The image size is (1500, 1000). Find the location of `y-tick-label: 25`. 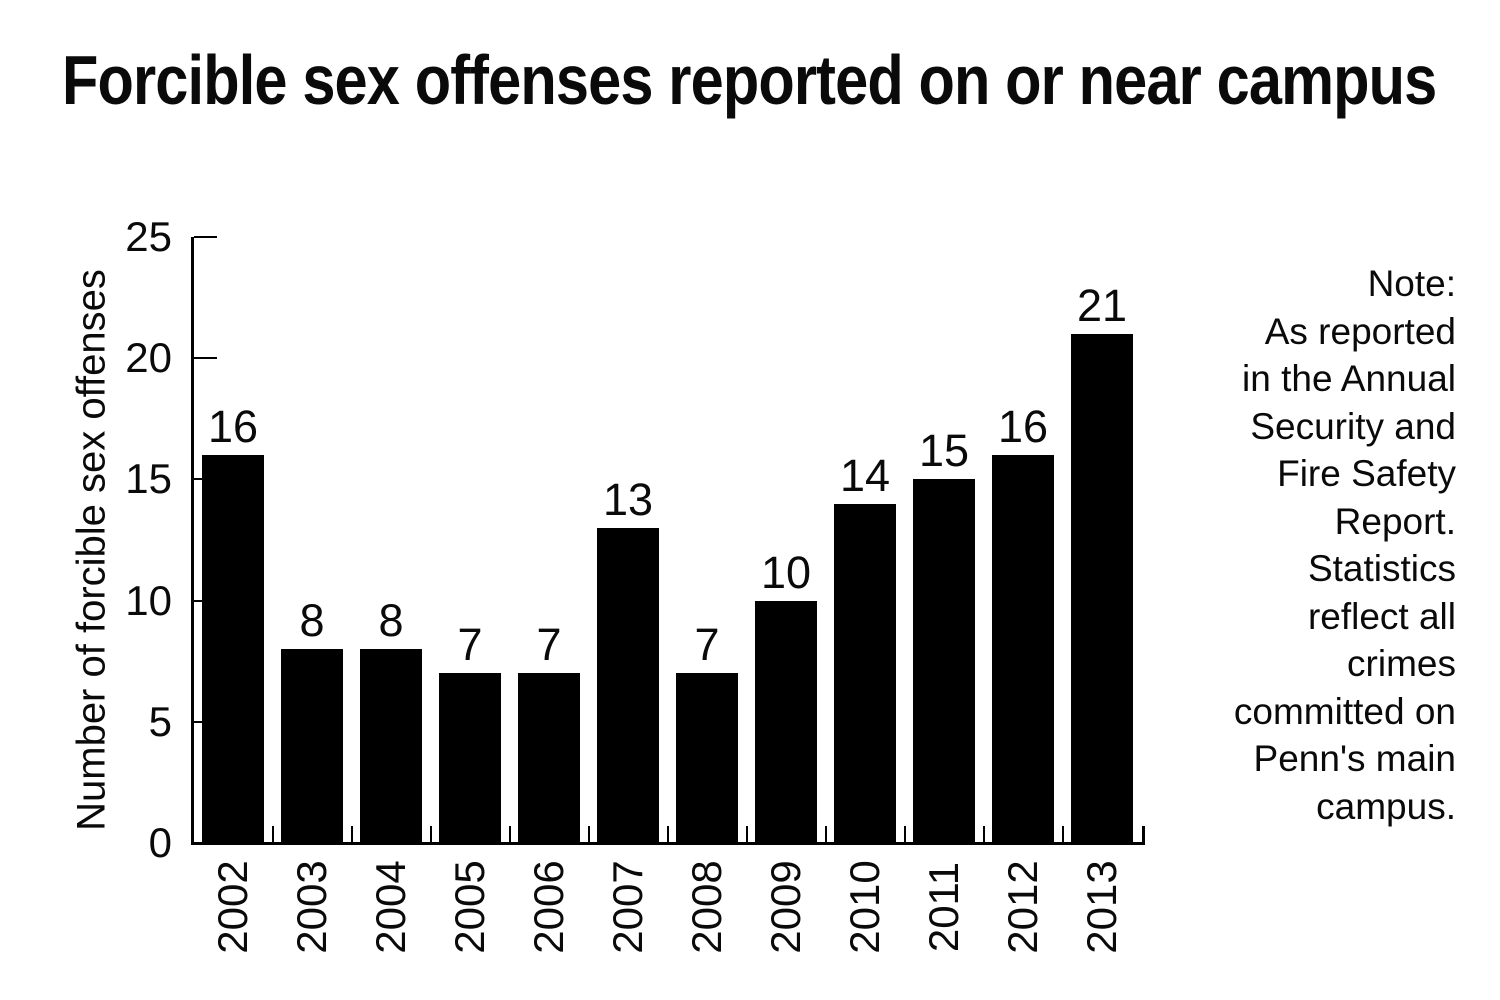

y-tick-label: 25 is located at coordinates (148, 236).